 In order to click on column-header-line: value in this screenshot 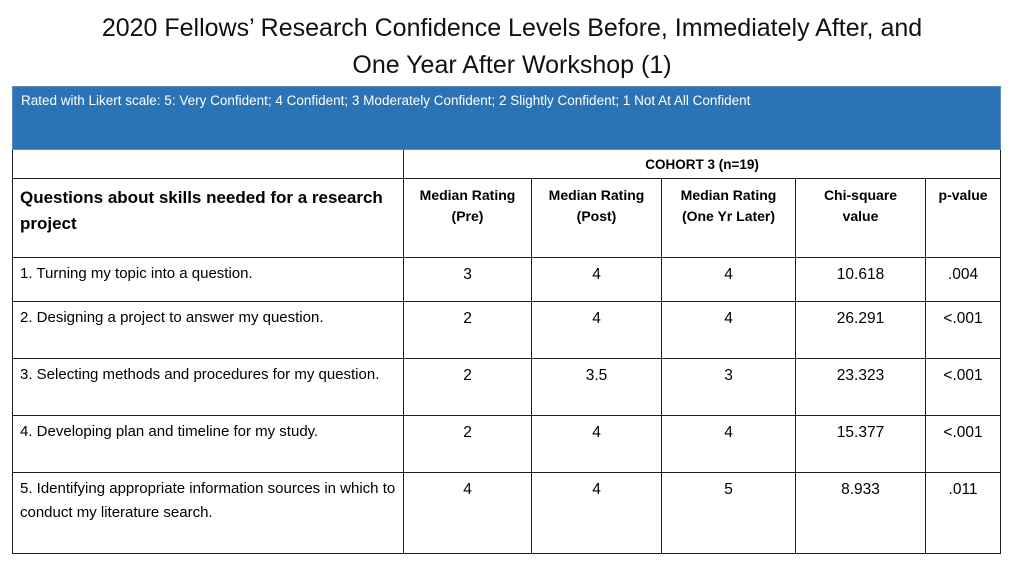, I will do `click(860, 216)`.